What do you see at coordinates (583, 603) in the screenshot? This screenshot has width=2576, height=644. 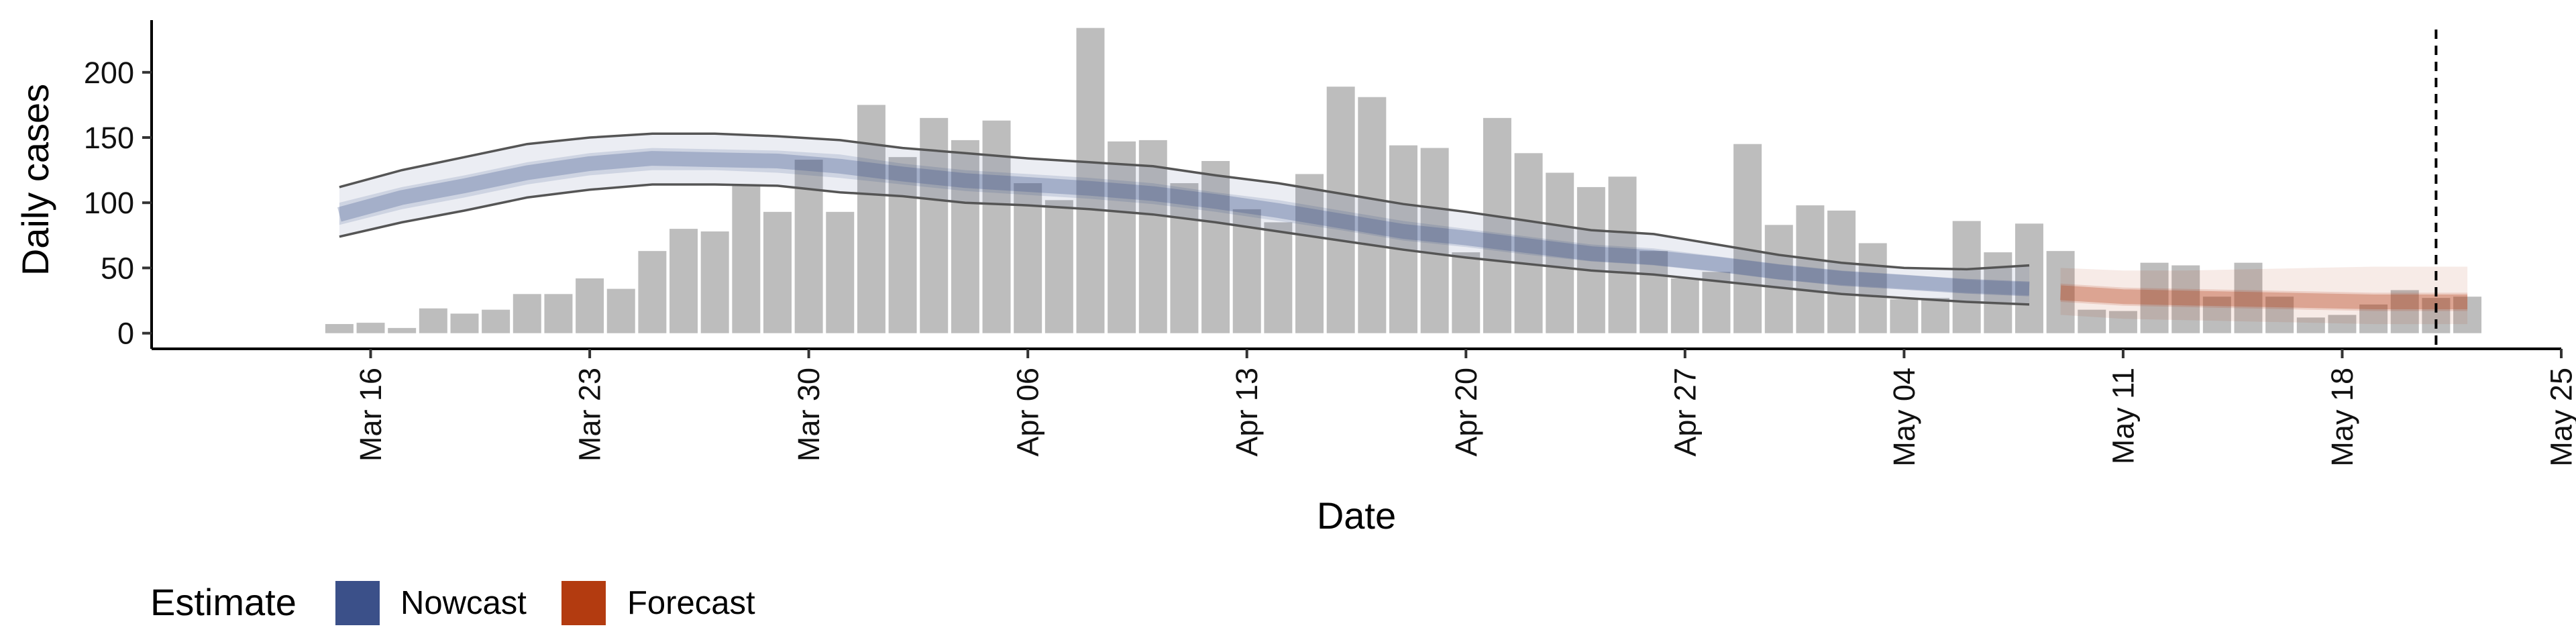 I see `legend-key-forecast` at bounding box center [583, 603].